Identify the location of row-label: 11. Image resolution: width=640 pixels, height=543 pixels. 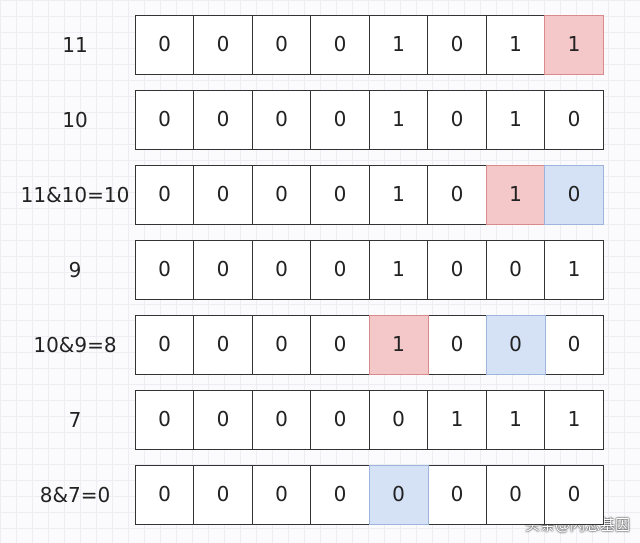
(75, 45).